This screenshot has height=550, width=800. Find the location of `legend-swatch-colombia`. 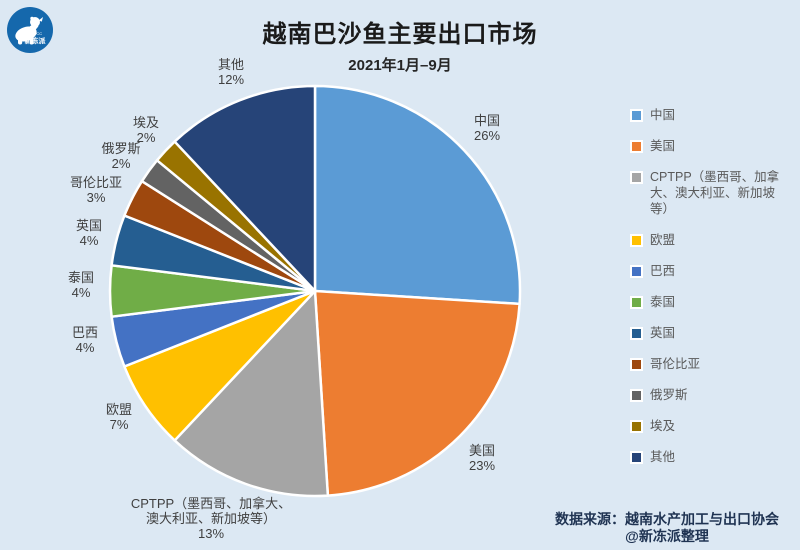

legend-swatch-colombia is located at coordinates (636, 364).